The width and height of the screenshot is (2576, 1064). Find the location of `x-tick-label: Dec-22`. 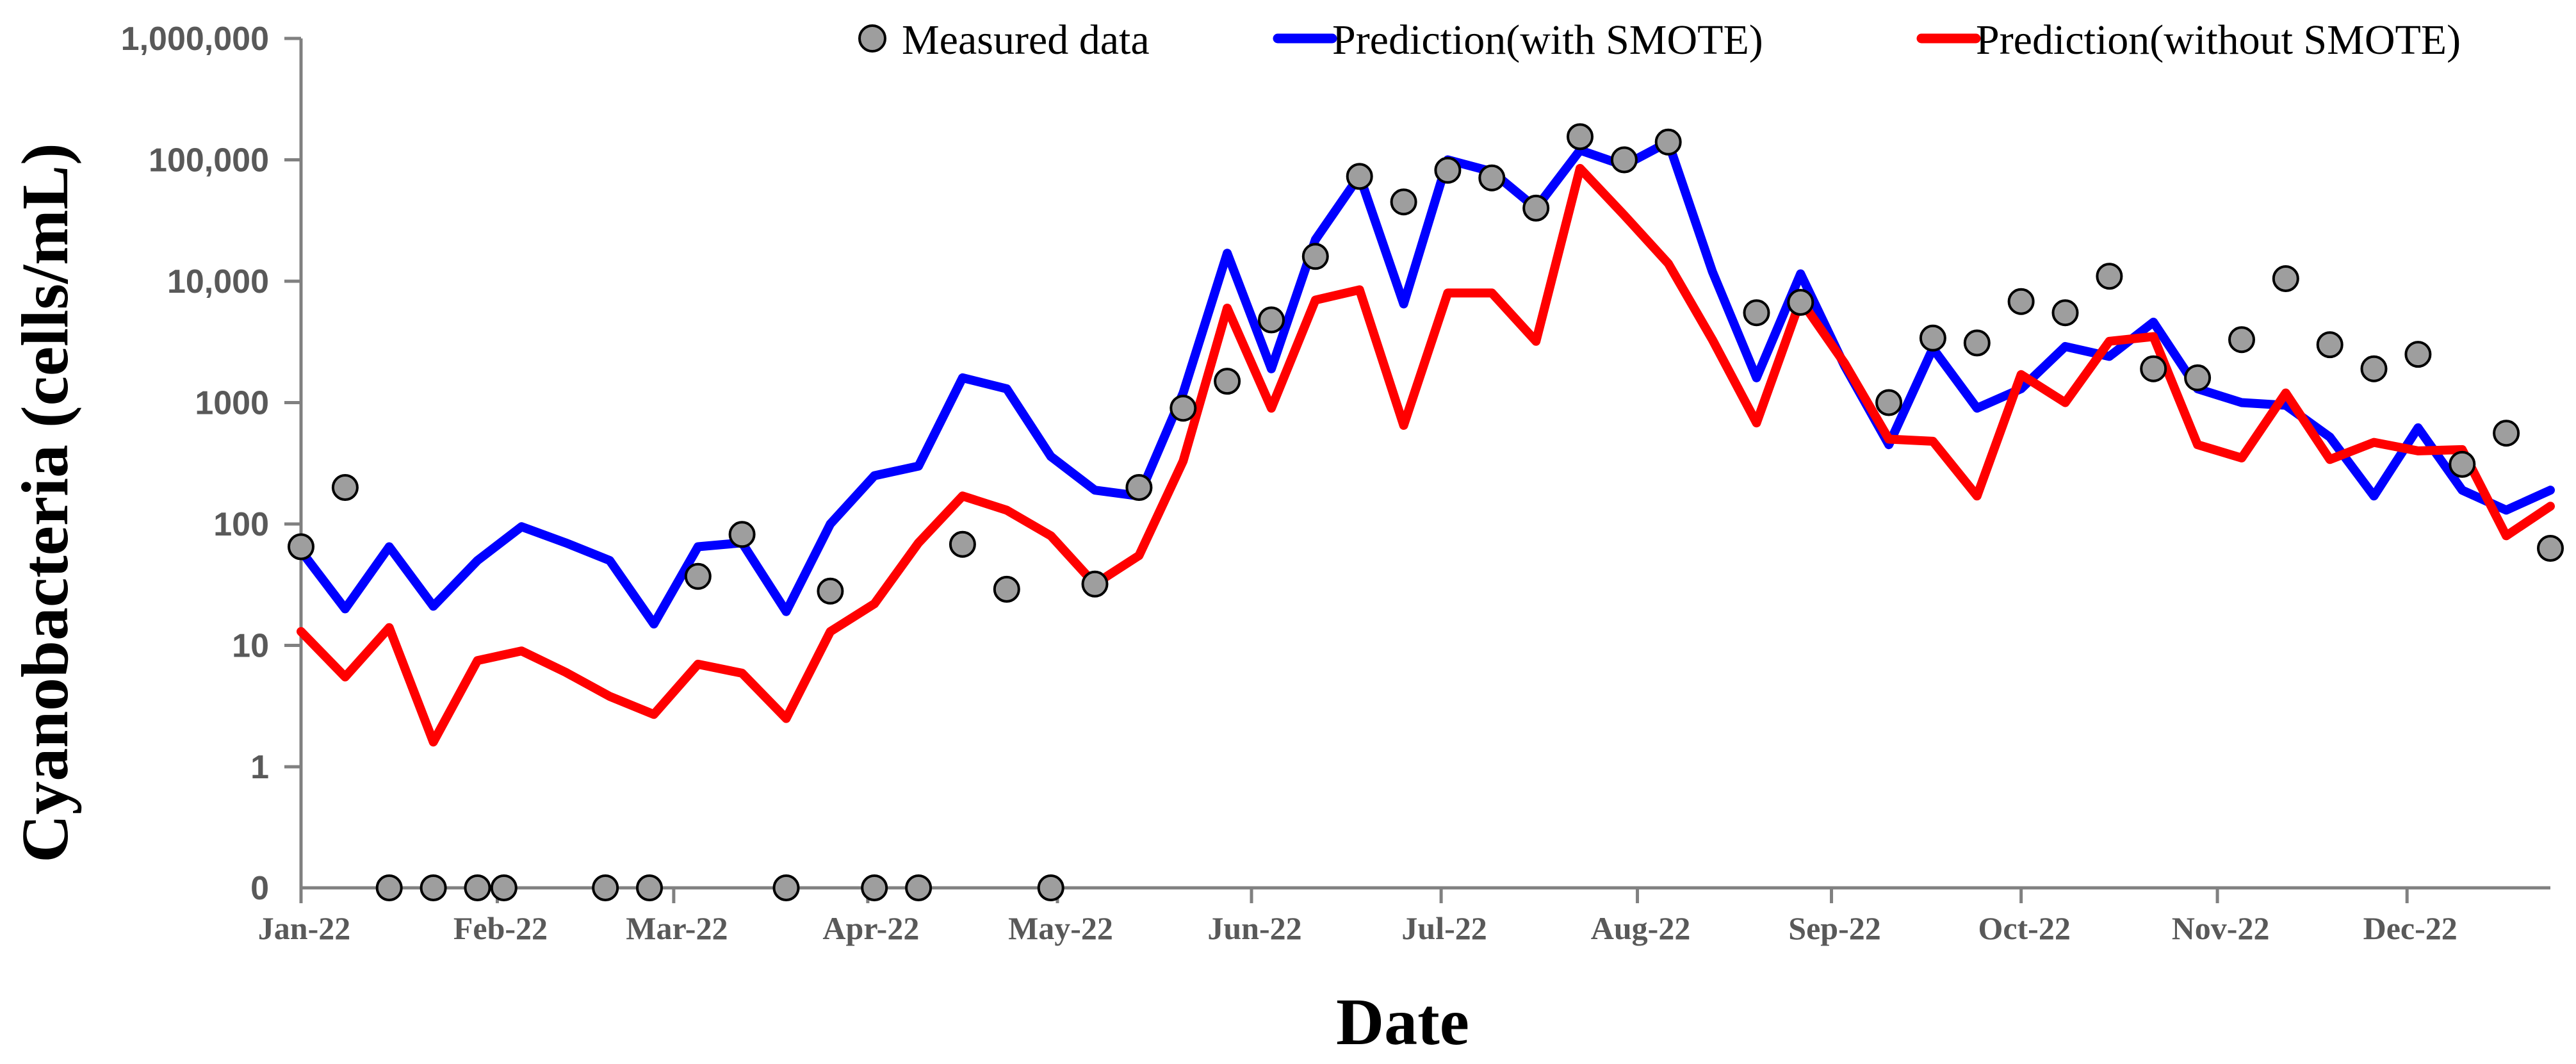

x-tick-label: Dec-22 is located at coordinates (2410, 928).